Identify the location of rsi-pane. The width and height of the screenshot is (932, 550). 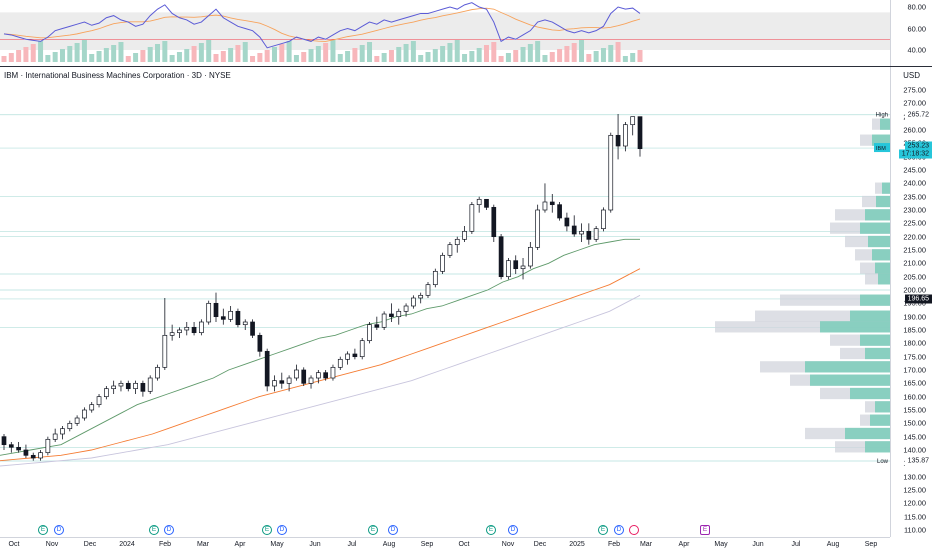
(445, 33).